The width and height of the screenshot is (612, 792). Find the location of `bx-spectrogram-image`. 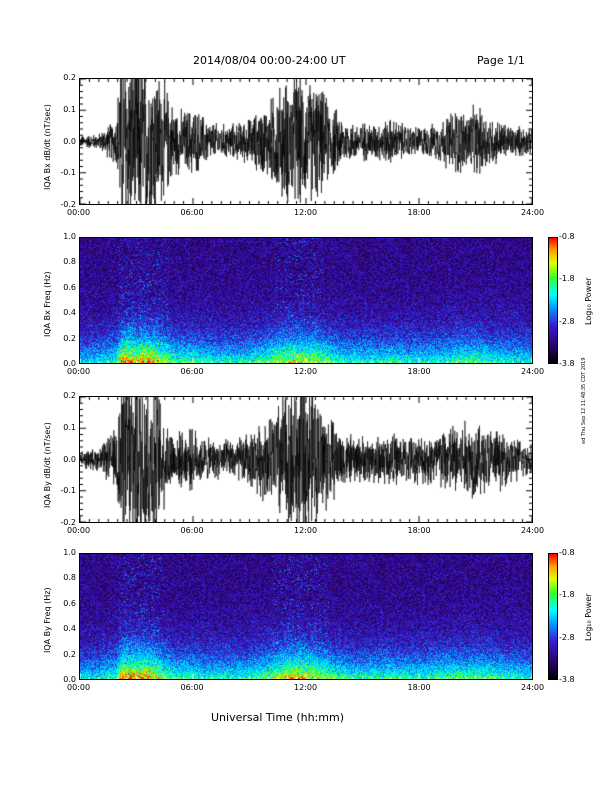

bx-spectrogram-image is located at coordinates (306, 300).